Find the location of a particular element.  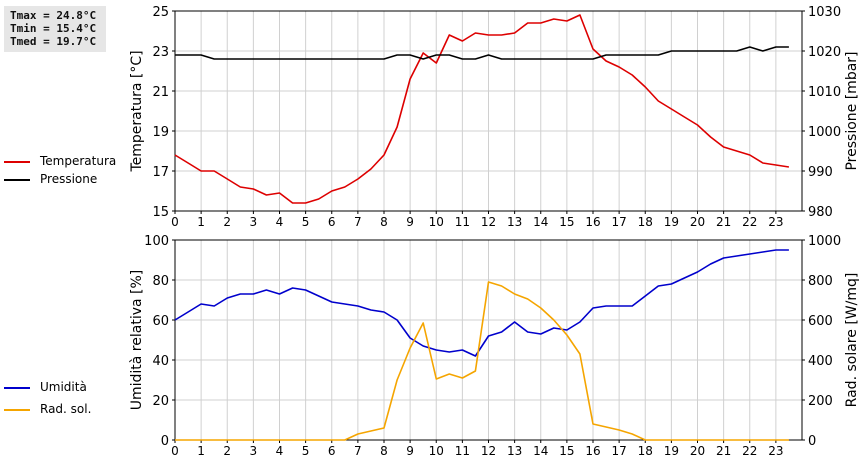

top-y2tick-label-980: 980 is located at coordinates (820, 212).